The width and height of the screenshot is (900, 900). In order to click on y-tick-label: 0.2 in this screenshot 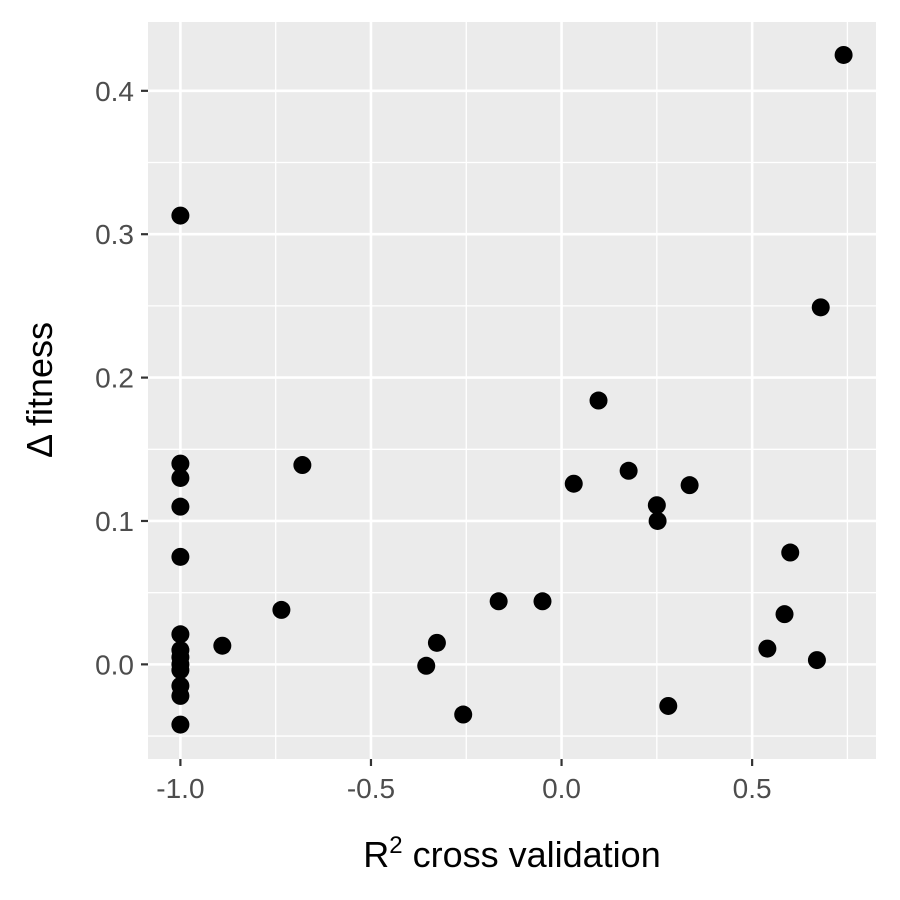, I will do `click(114, 378)`.